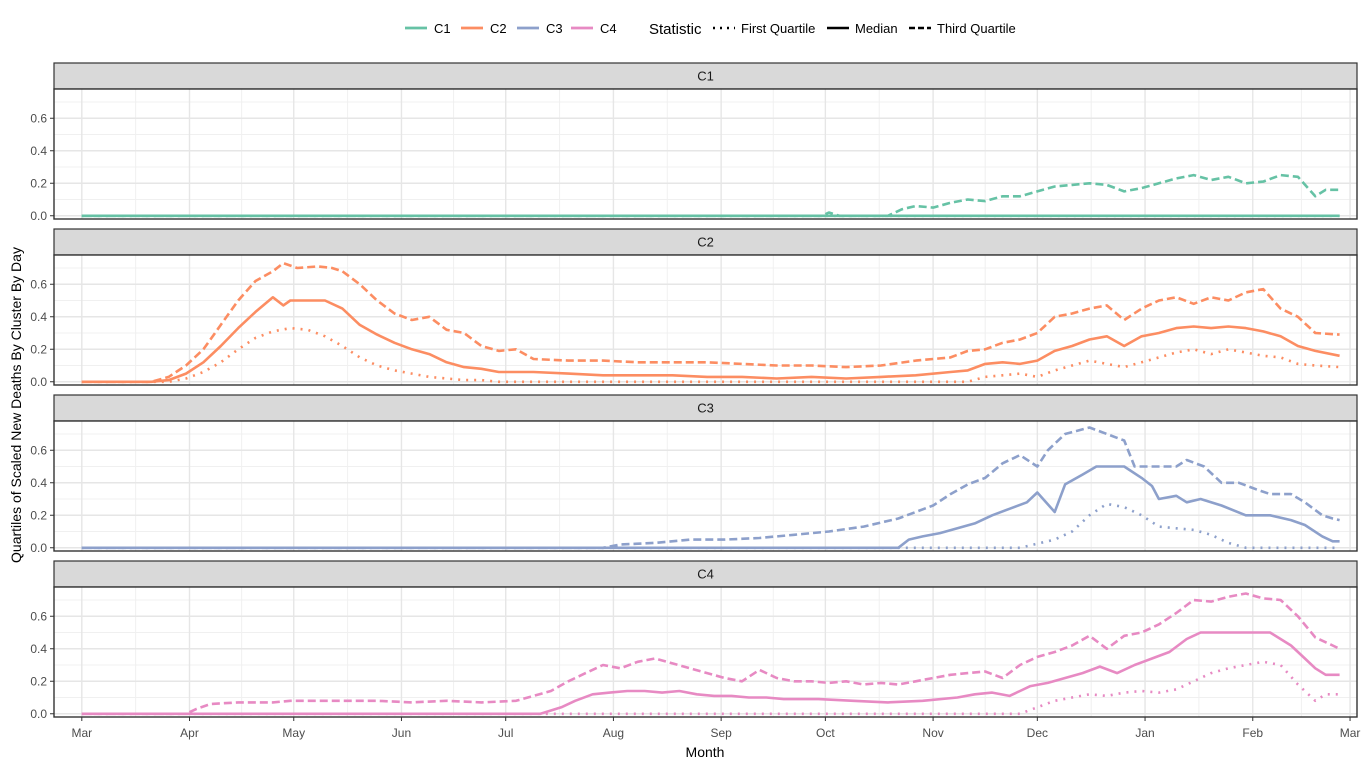  Describe the element at coordinates (608, 28) in the screenshot. I see `legend-label: C4` at that location.